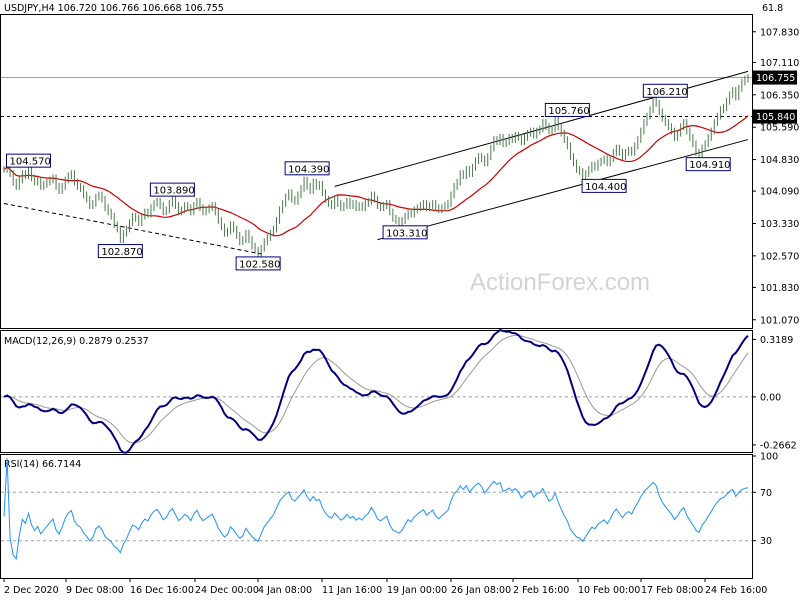  I want to click on price-axis-label: 104.830, so click(779, 160).